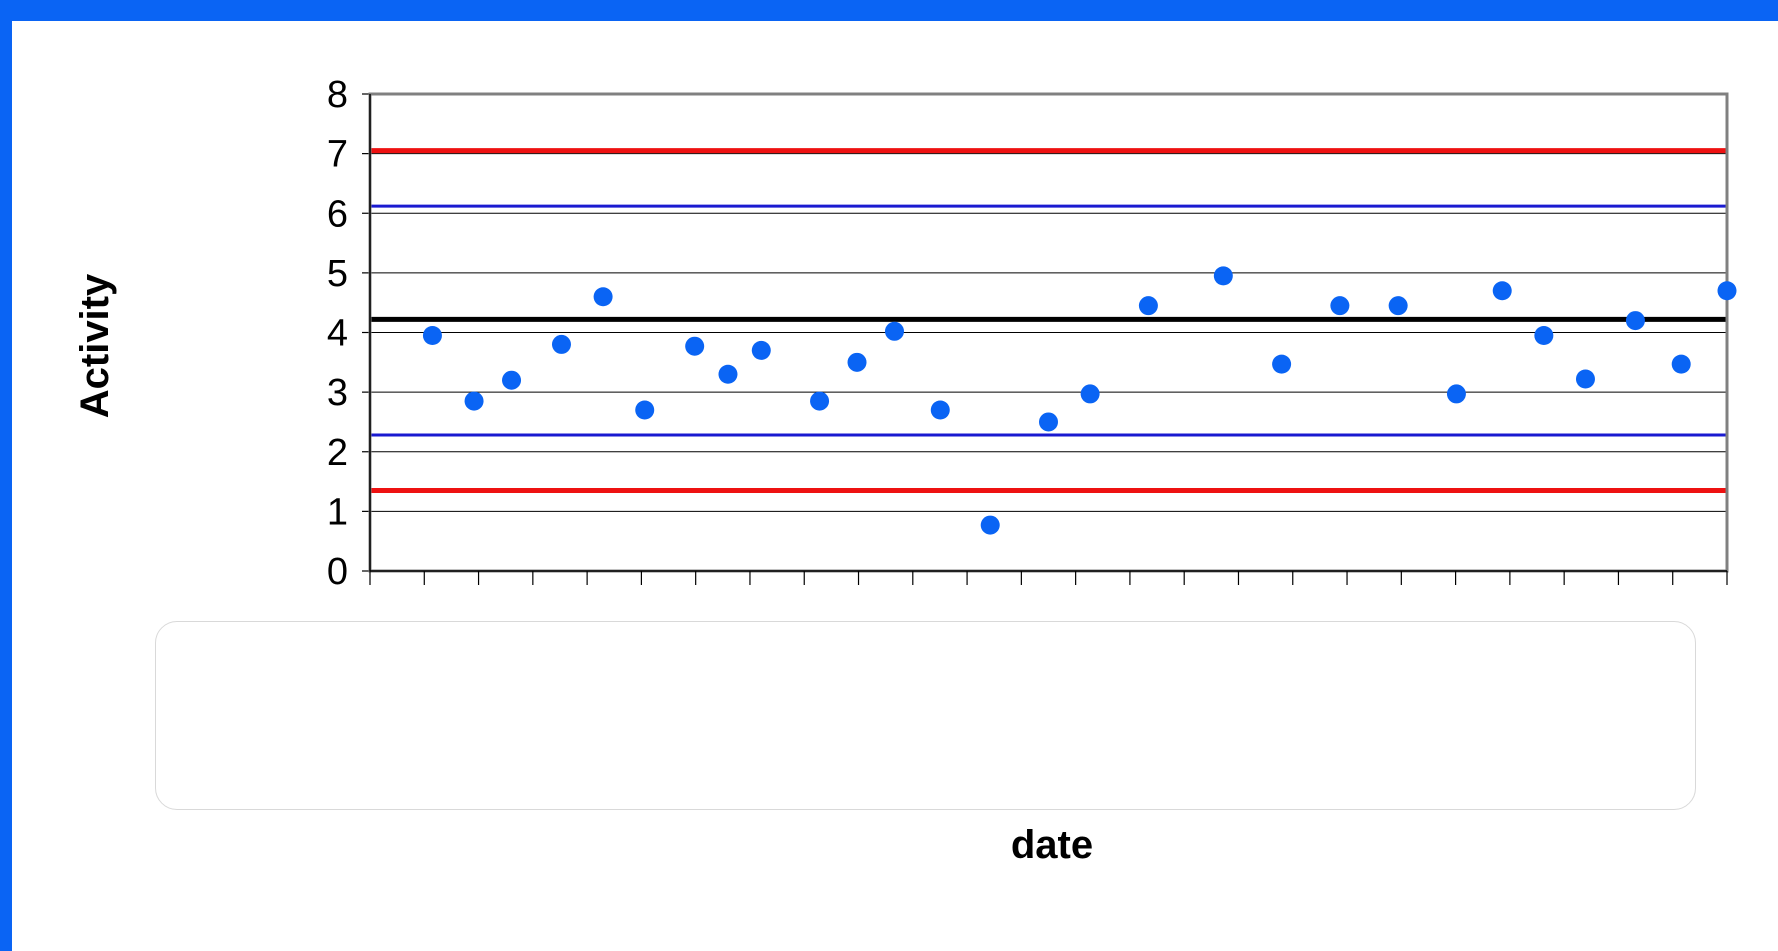 This screenshot has height=951, width=1778. What do you see at coordinates (337, 274) in the screenshot?
I see `y-tick-label: 5` at bounding box center [337, 274].